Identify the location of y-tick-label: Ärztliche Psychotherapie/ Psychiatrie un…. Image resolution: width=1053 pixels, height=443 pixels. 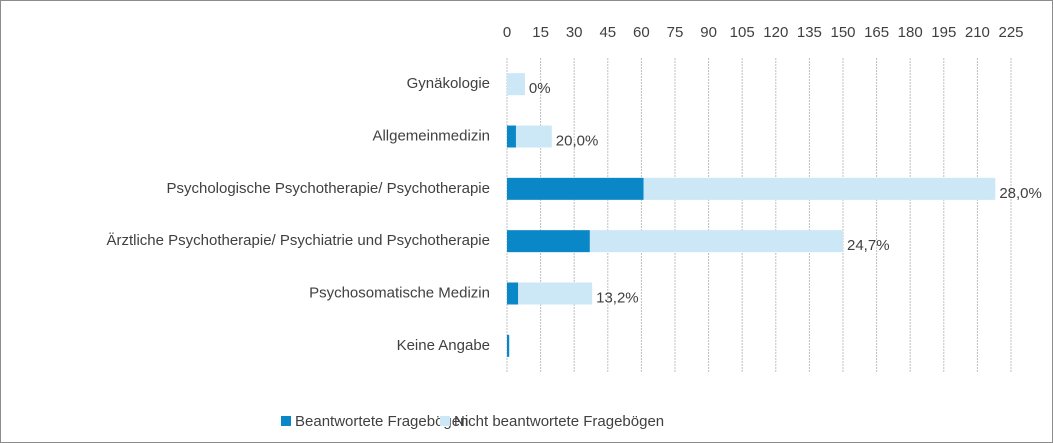
(298, 240).